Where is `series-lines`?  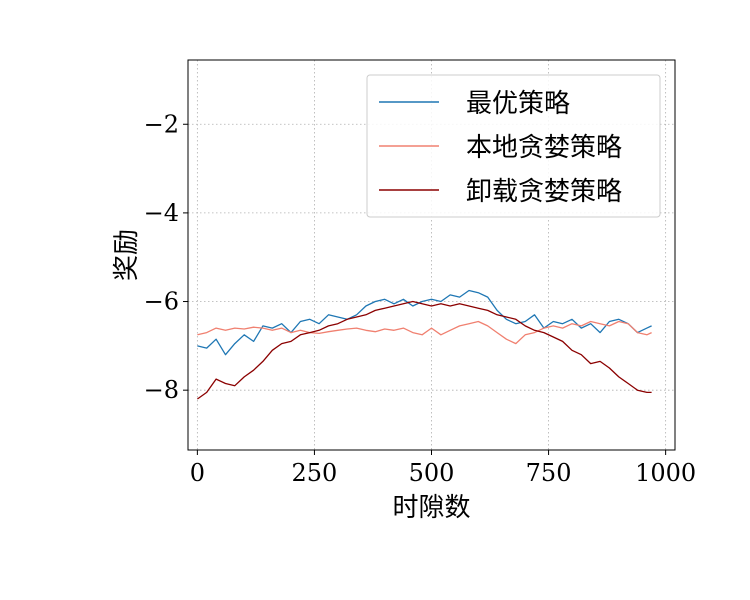 series-lines is located at coordinates (424, 344).